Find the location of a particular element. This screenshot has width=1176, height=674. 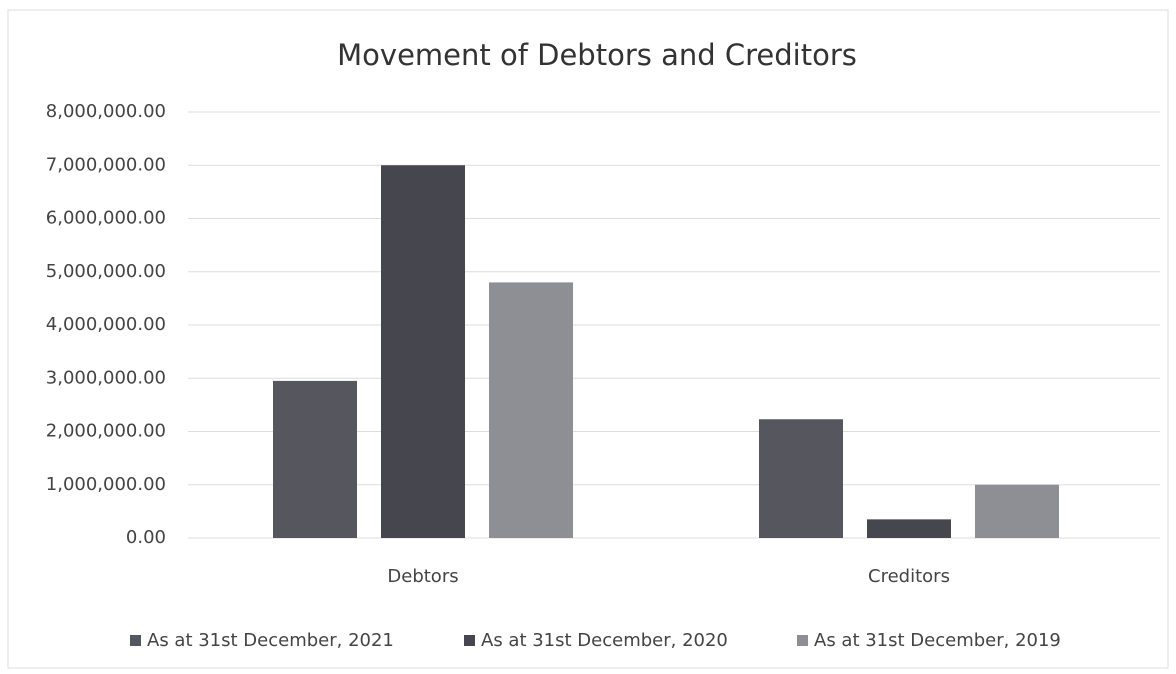

legend-label: As at 31st December, 2020 is located at coordinates (604, 640).